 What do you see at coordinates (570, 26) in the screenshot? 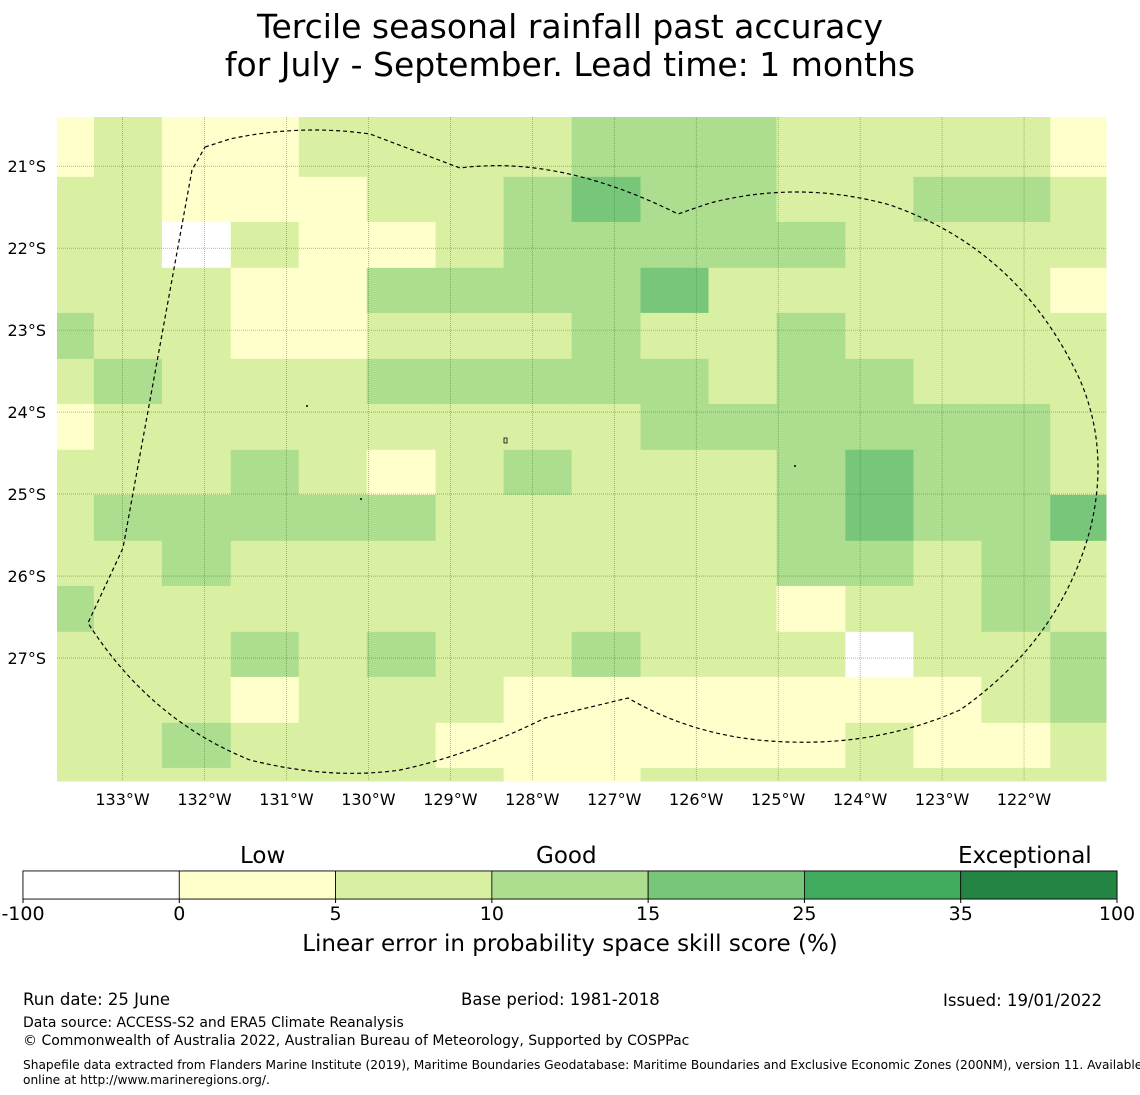
I see `map-title-line-1: Tercile seasonal rainfall past accuracy` at bounding box center [570, 26].